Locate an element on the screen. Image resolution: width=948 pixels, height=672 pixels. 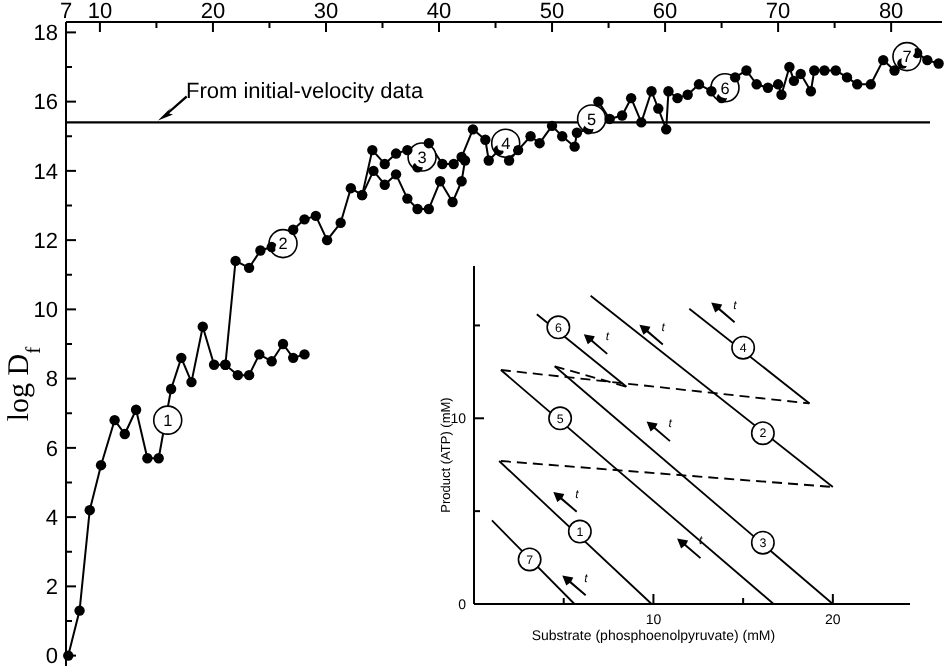
annotation: 4 is located at coordinates (506, 143).